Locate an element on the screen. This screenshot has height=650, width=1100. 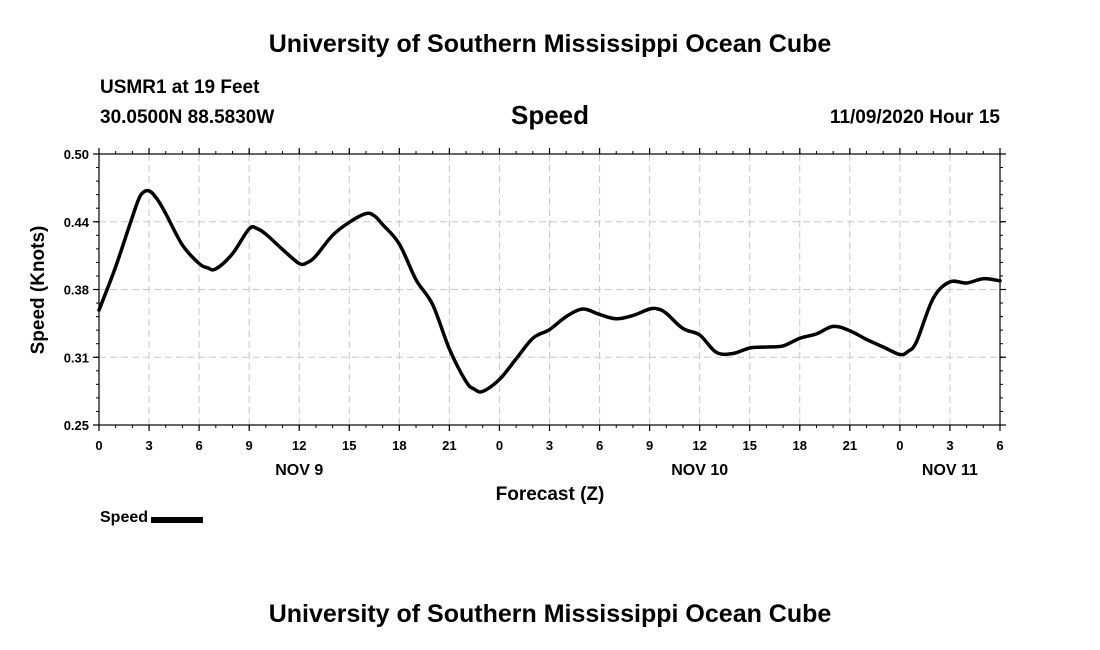
day-labels: NOV 9 NOV 10 NOV 11 is located at coordinates (626, 470).